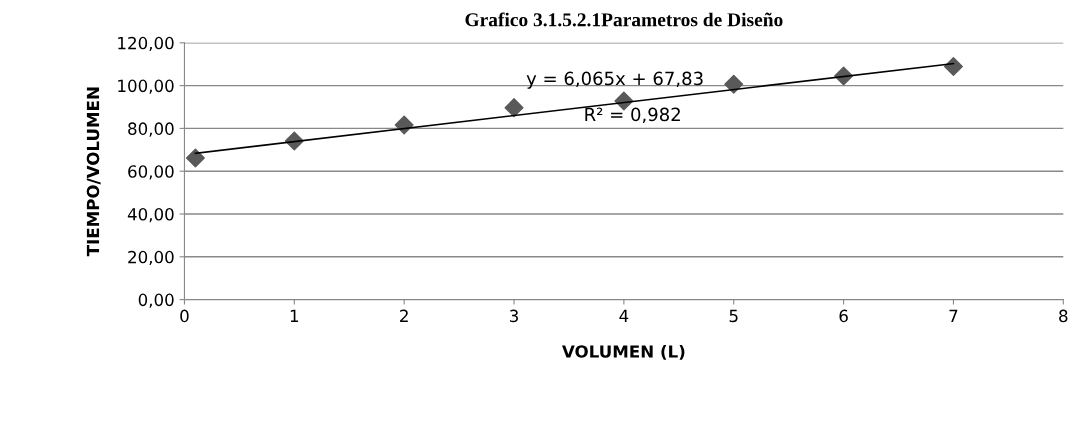 This screenshot has width=1085, height=428. Describe the element at coordinates (624, 19) in the screenshot. I see `chart-title: Grafico 3.1.5.2.1Parametros de Diseño` at that location.